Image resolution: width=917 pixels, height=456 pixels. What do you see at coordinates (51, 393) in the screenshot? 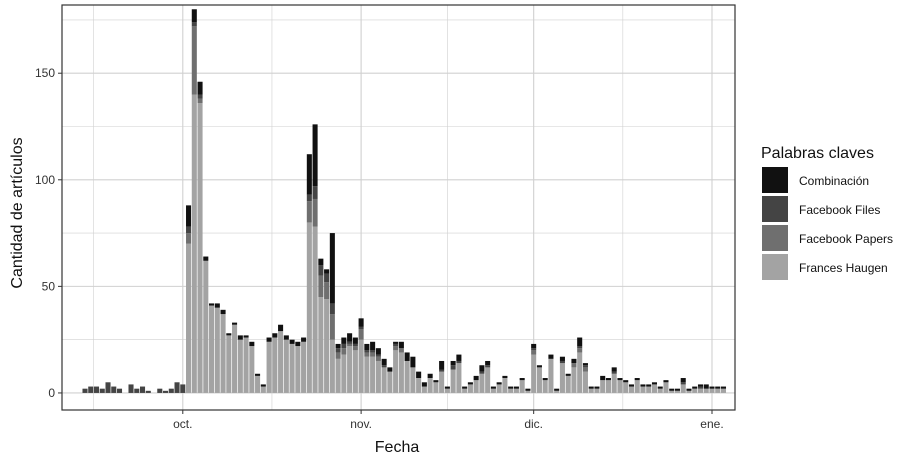
I see `y-tick-label: 0` at bounding box center [51, 393].